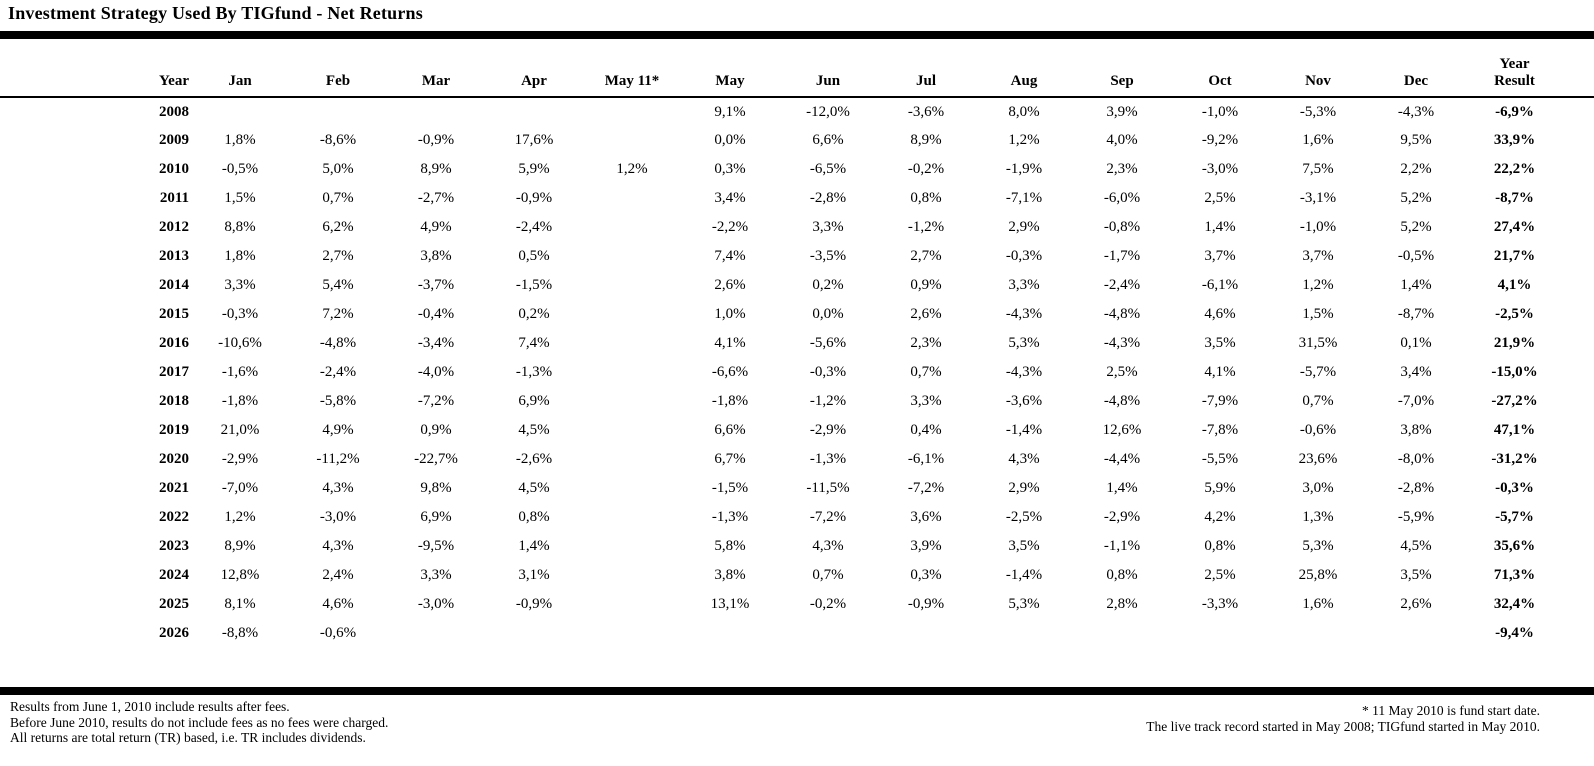  Describe the element at coordinates (338, 517) in the screenshot. I see `value-cell: -3,0%` at that location.